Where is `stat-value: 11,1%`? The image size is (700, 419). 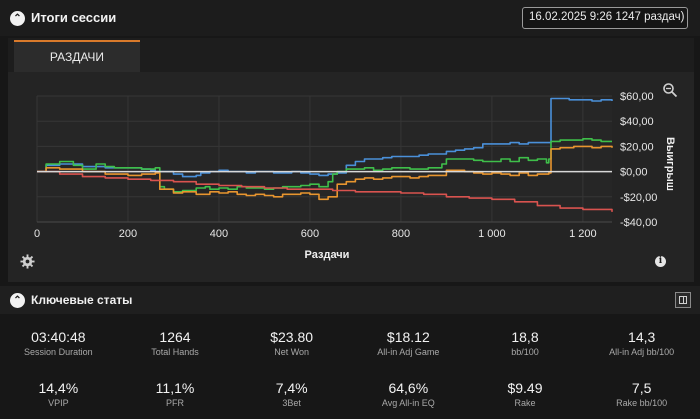
stat-value: 11,1% is located at coordinates (175, 387).